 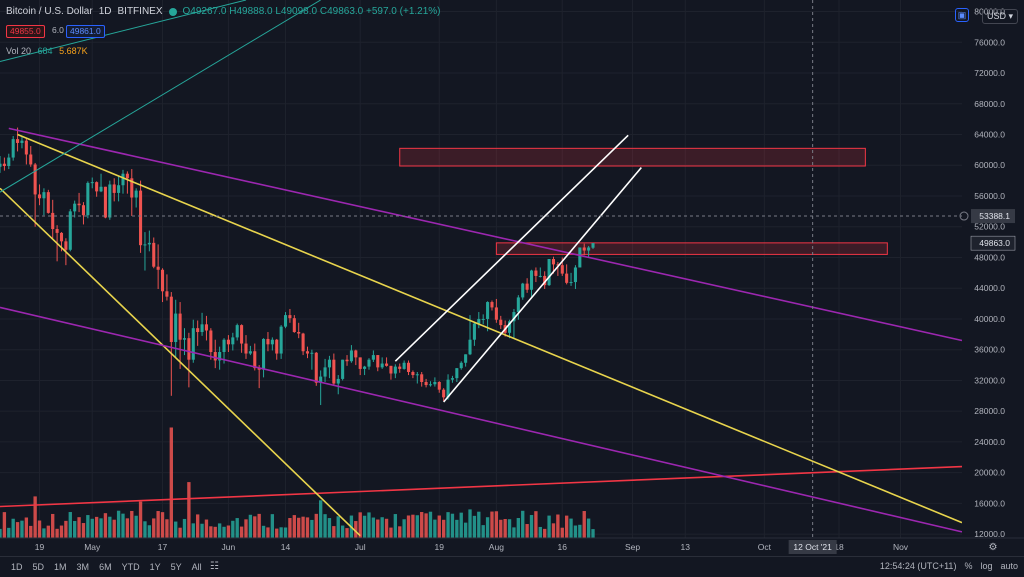 I want to click on price-tick-label: 28000.0, so click(x=989, y=411).